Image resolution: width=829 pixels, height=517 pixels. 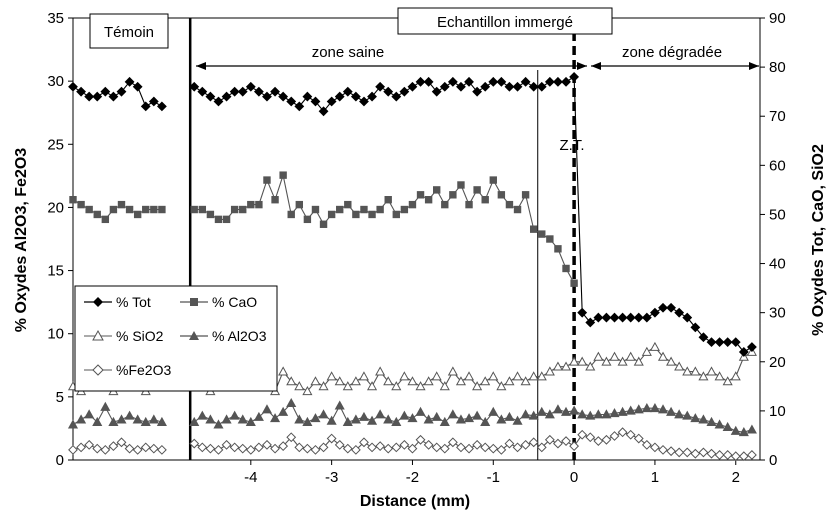 I want to click on legend-label-sio2: % SiO2, so click(x=140, y=336).